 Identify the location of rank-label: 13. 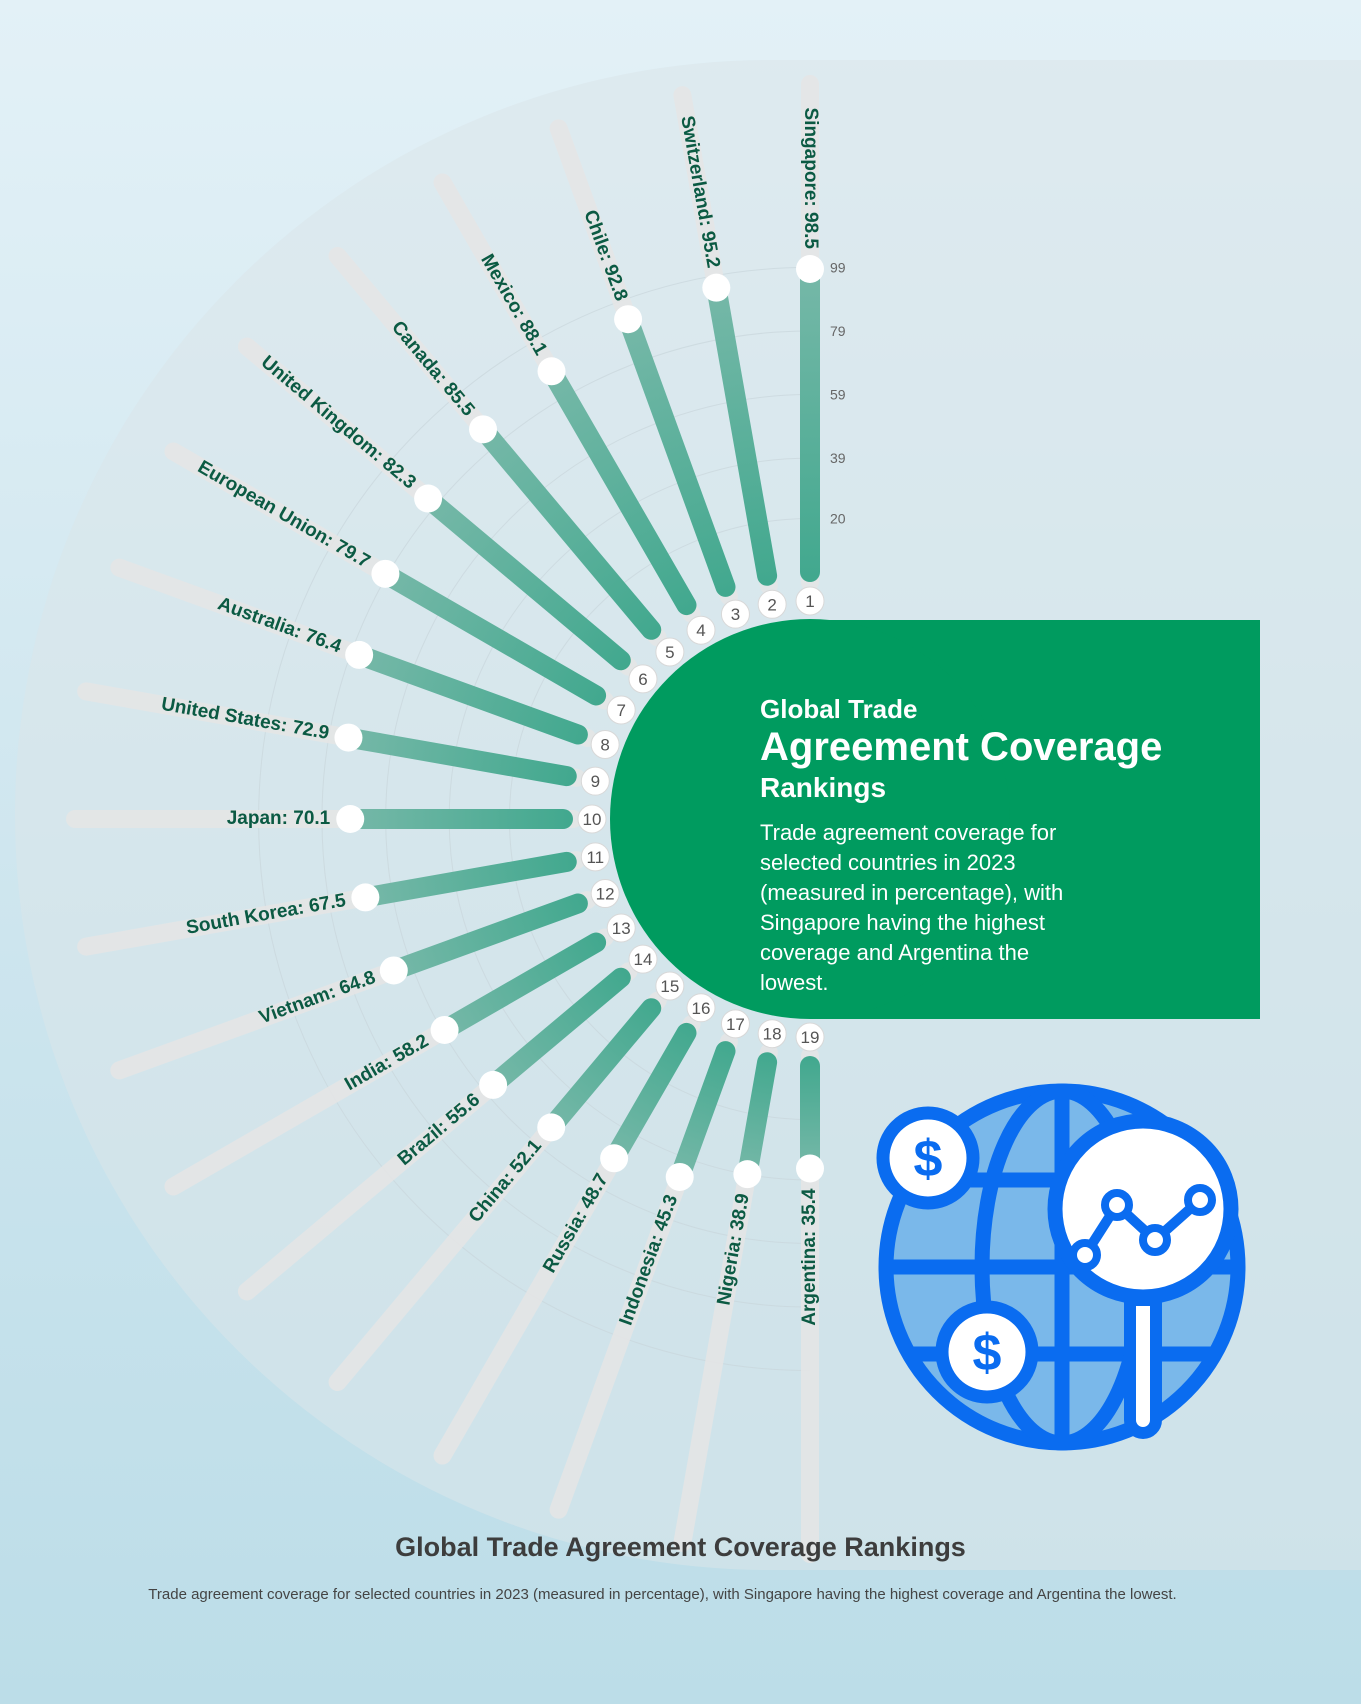
(621, 928).